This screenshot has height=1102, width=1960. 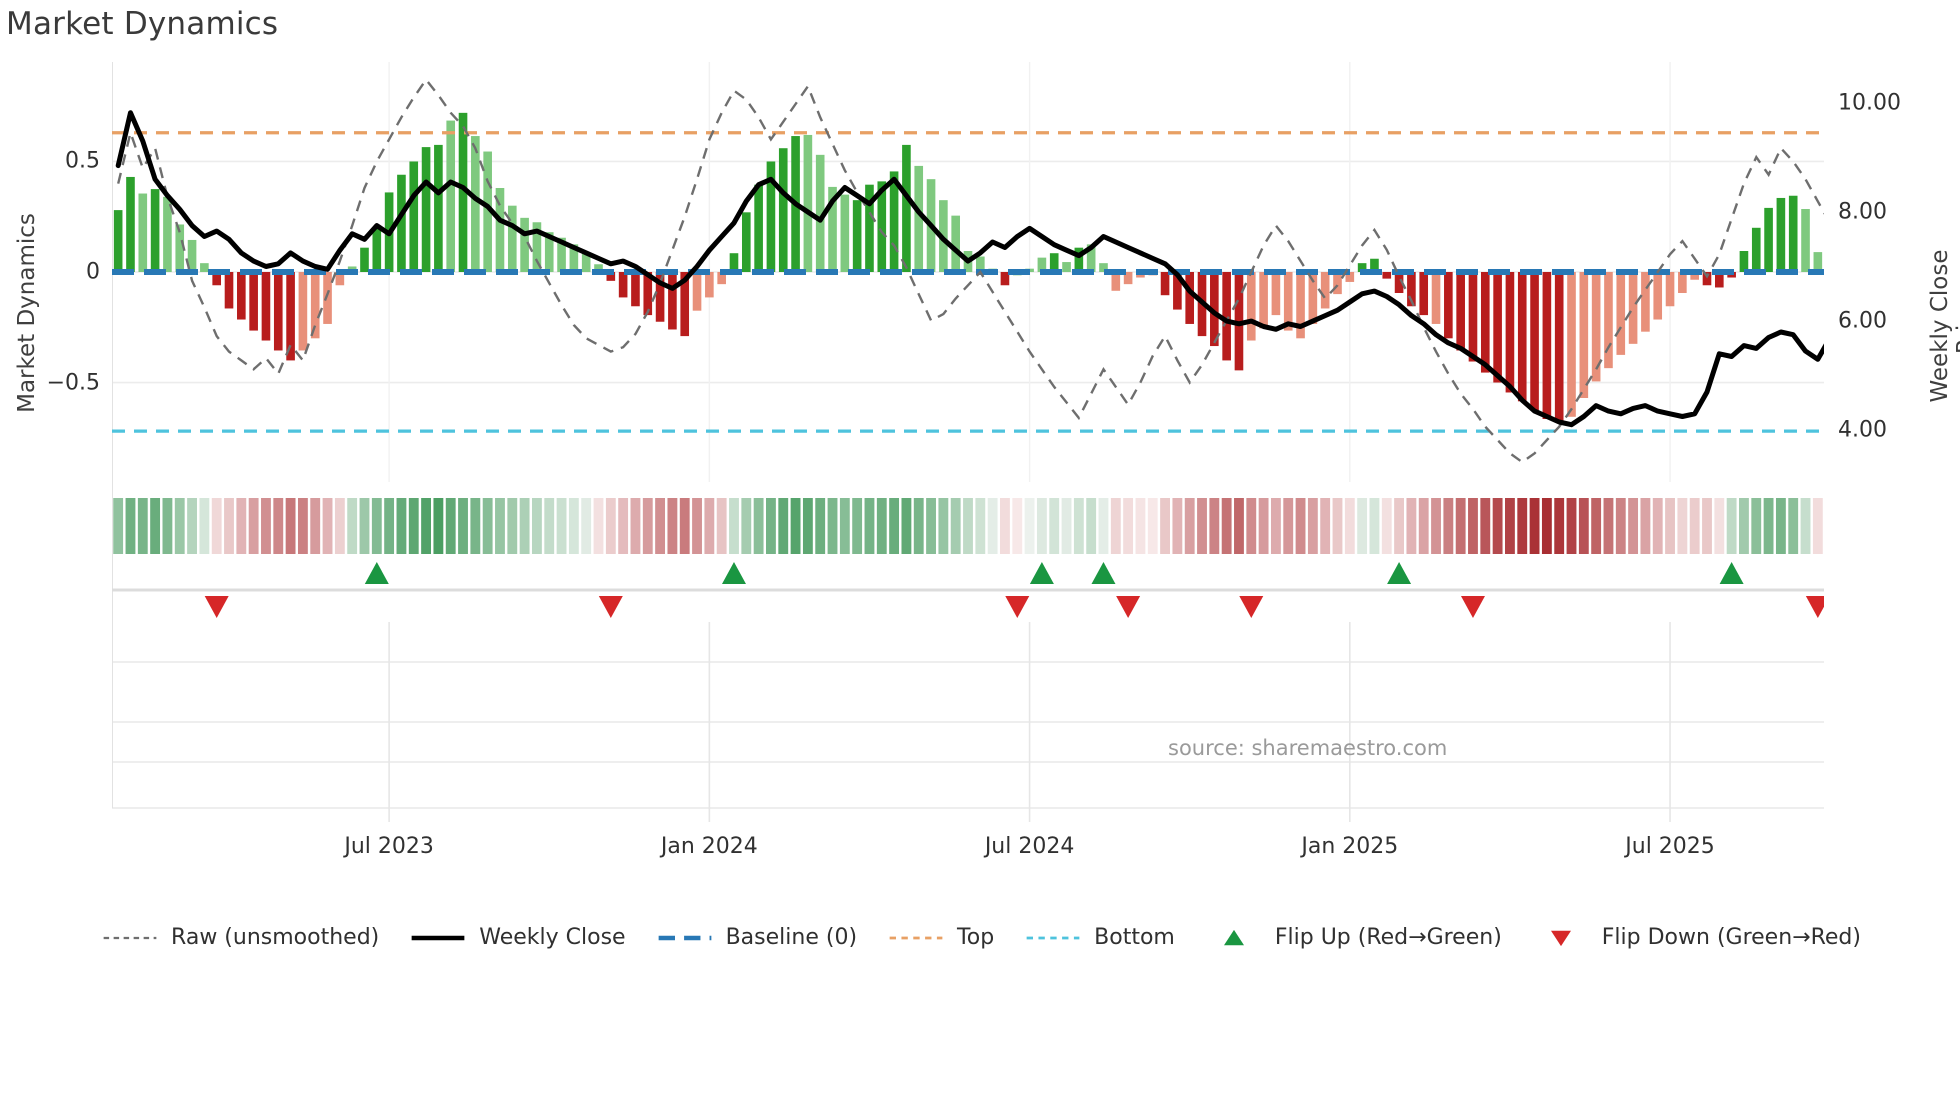 What do you see at coordinates (939, 937) in the screenshot?
I see `legend-item: Top` at bounding box center [939, 937].